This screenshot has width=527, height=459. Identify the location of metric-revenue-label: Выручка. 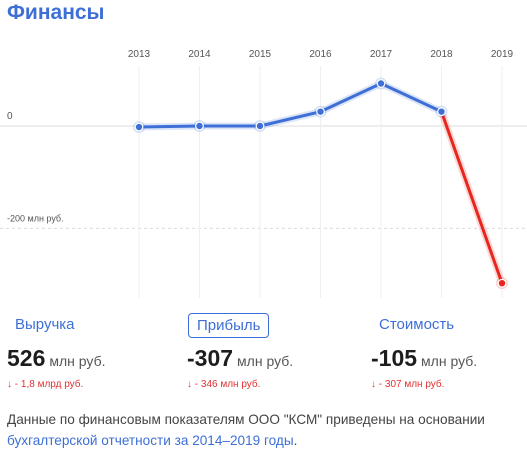
(45, 324).